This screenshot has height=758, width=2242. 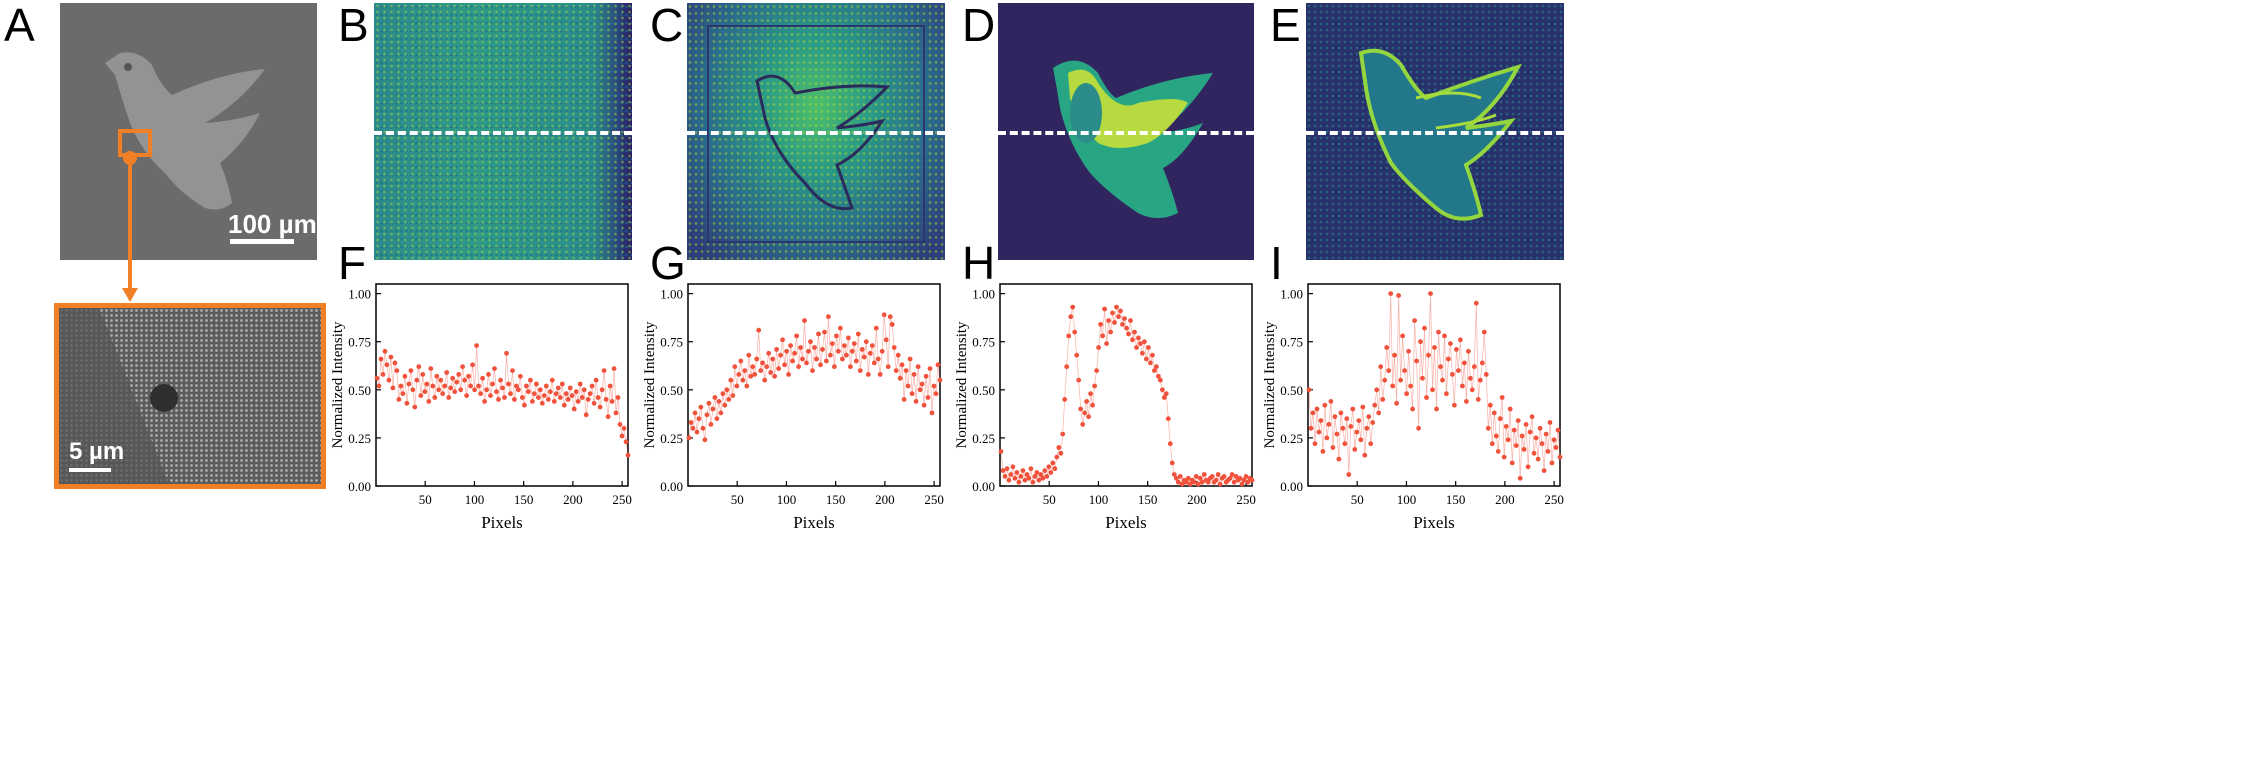 I want to click on x-tick-label: 250, so click(x=1246, y=499).